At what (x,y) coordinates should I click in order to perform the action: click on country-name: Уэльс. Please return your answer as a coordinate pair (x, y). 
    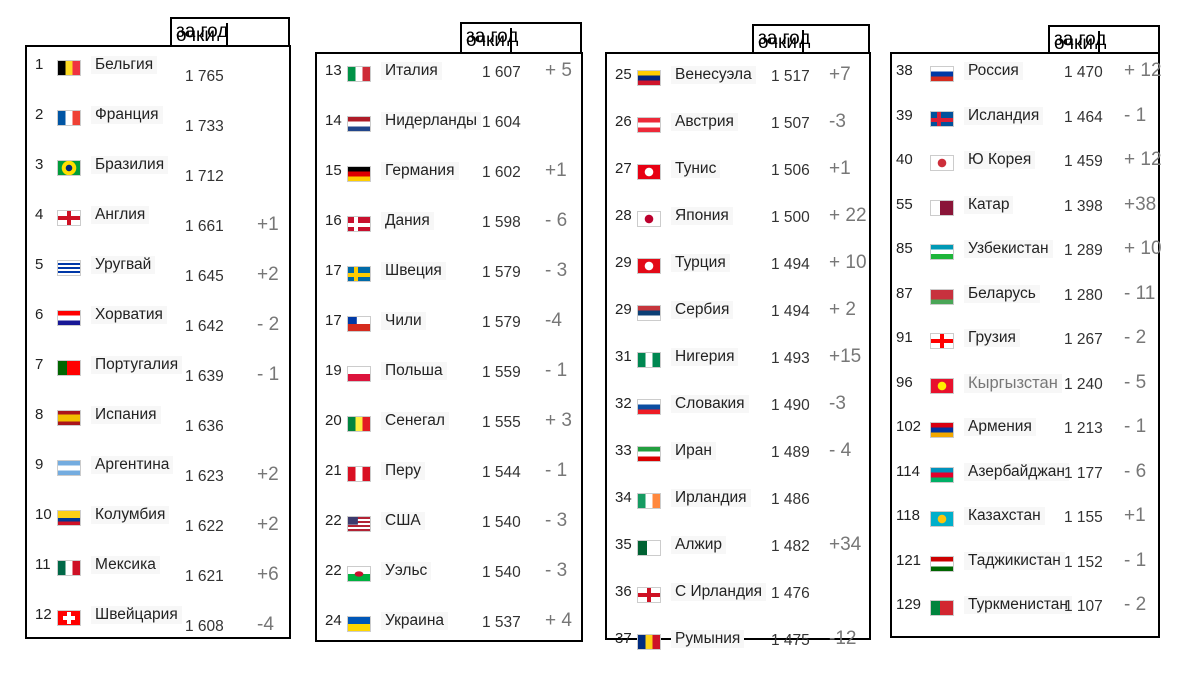
    Looking at the image, I should click on (406, 571).